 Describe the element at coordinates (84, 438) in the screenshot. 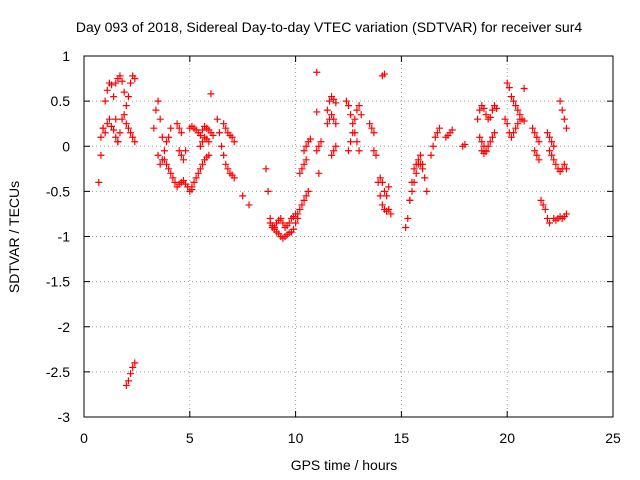

I see `x-tick-label: 0` at that location.